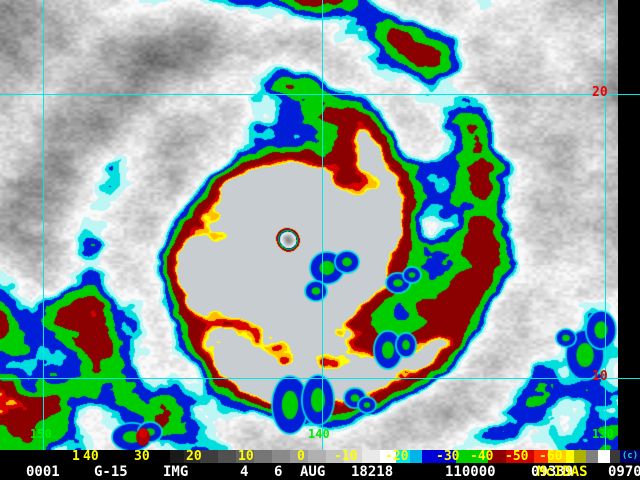 This screenshot has width=640, height=480. Describe the element at coordinates (43, 472) in the screenshot. I see `status-field-area-number: 0001` at that location.